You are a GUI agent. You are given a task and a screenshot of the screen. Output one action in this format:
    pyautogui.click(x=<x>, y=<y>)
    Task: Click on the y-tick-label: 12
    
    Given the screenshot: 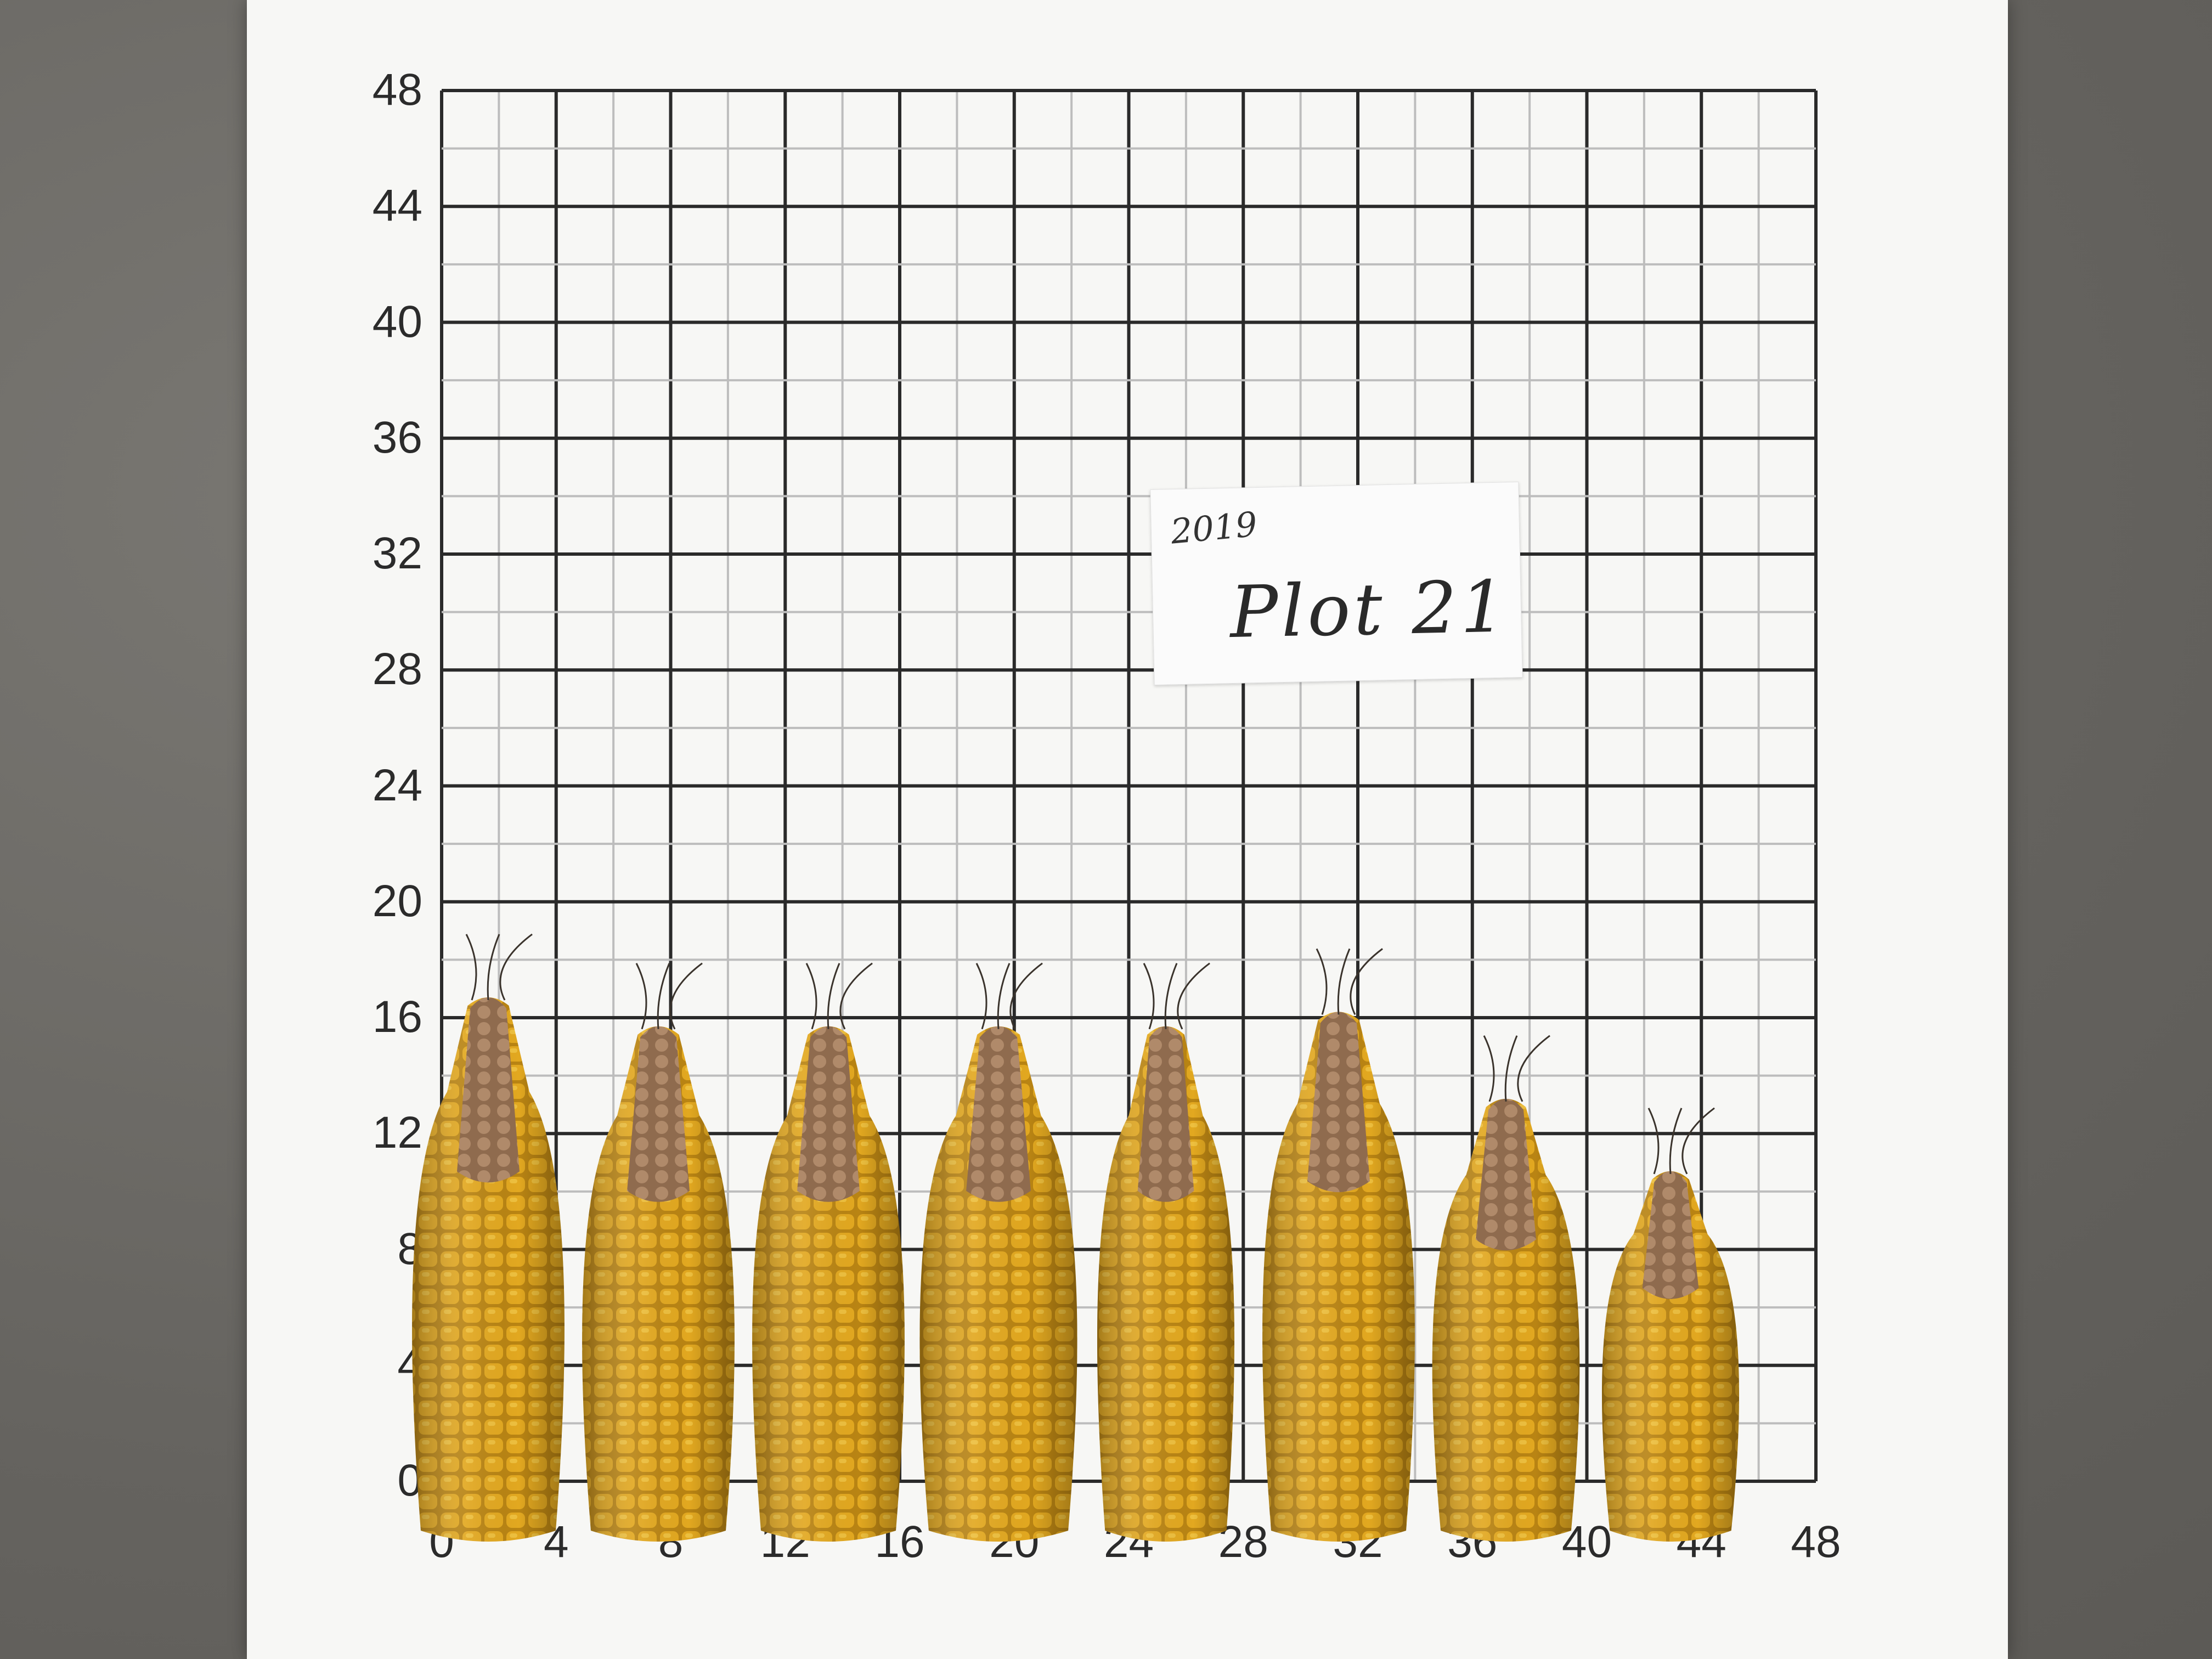 What is the action you would take?
    pyautogui.click(x=397, y=1133)
    